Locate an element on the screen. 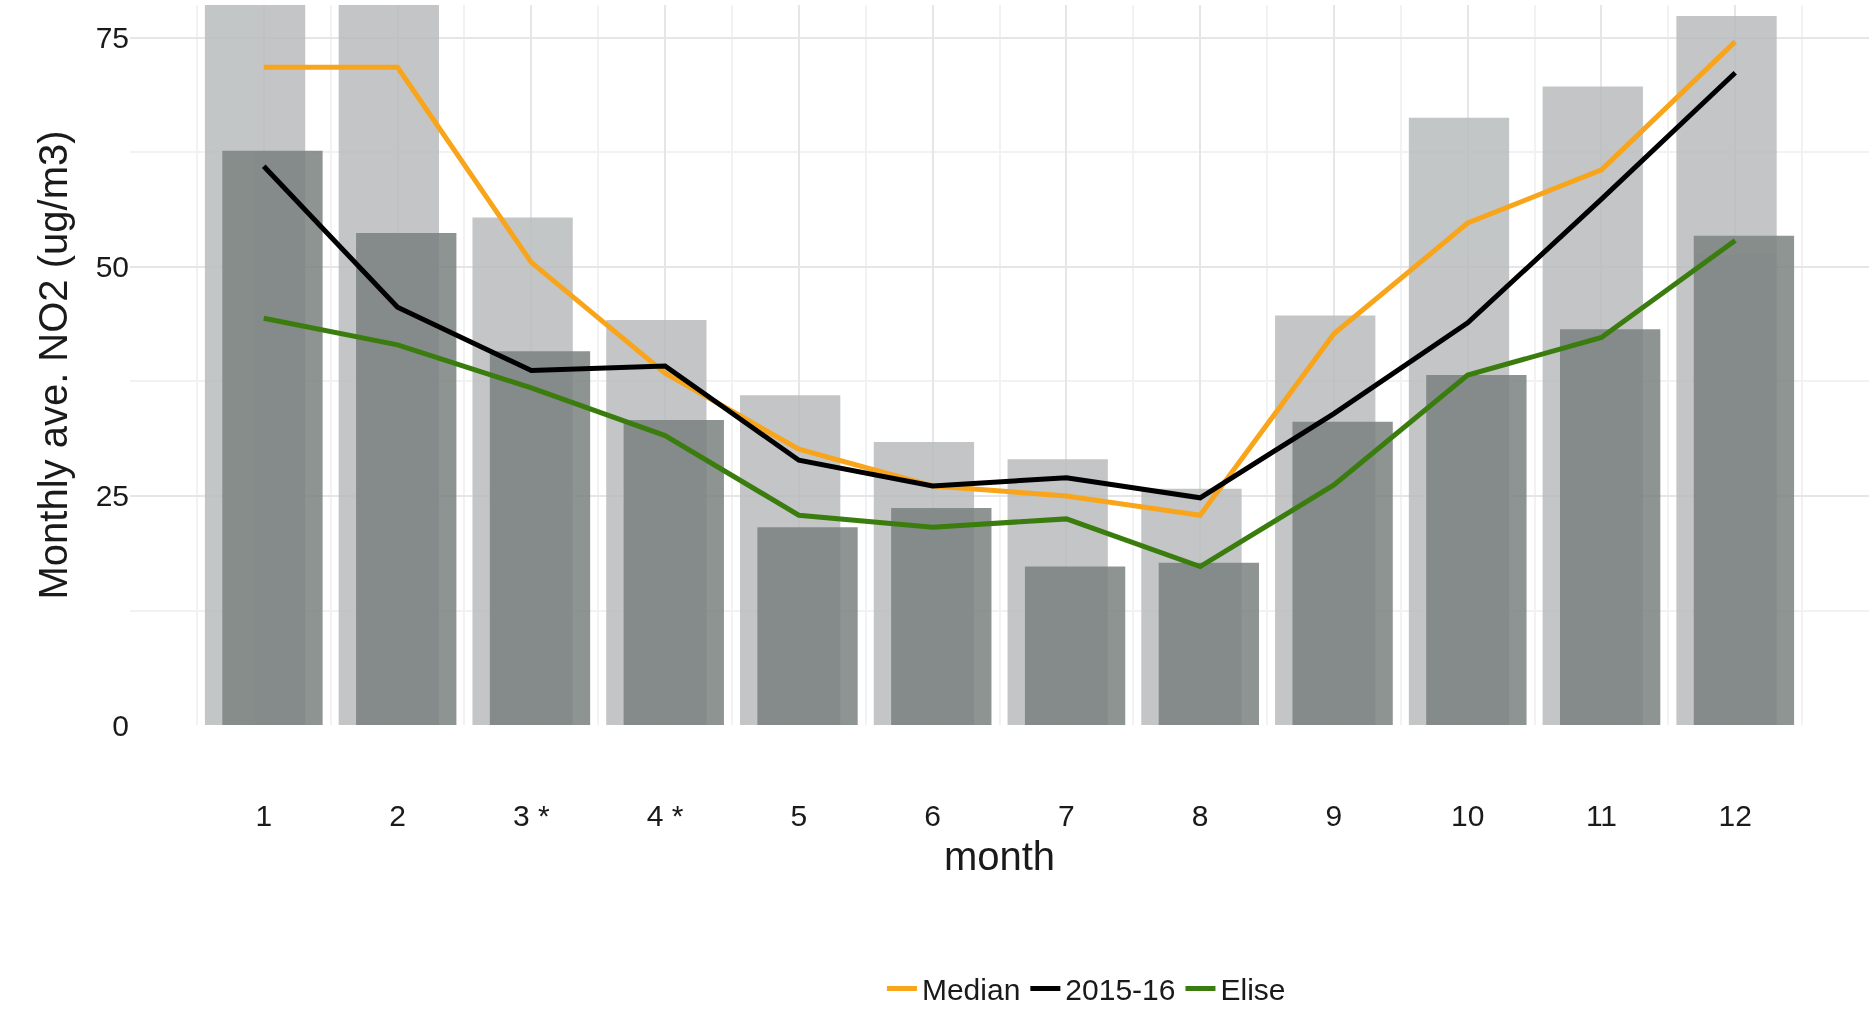 The width and height of the screenshot is (1874, 1020). y-tick-label: 75 is located at coordinates (112, 38).